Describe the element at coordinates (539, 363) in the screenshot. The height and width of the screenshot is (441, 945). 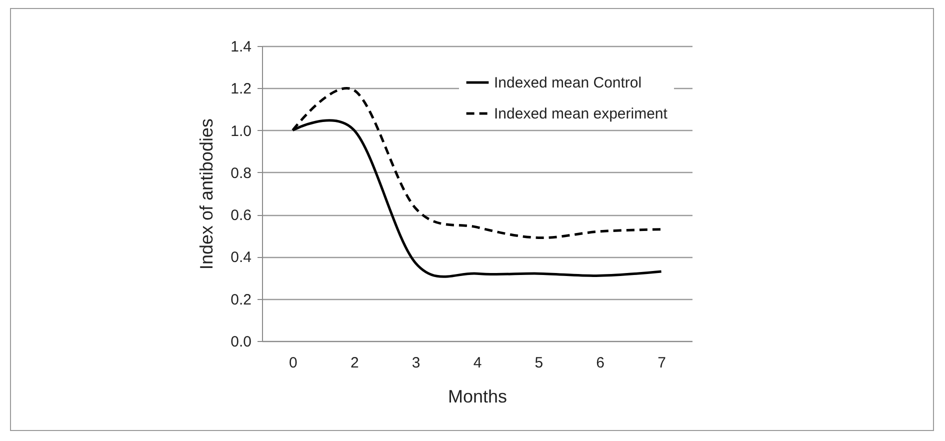
I see `x-tick-label: 5` at that location.